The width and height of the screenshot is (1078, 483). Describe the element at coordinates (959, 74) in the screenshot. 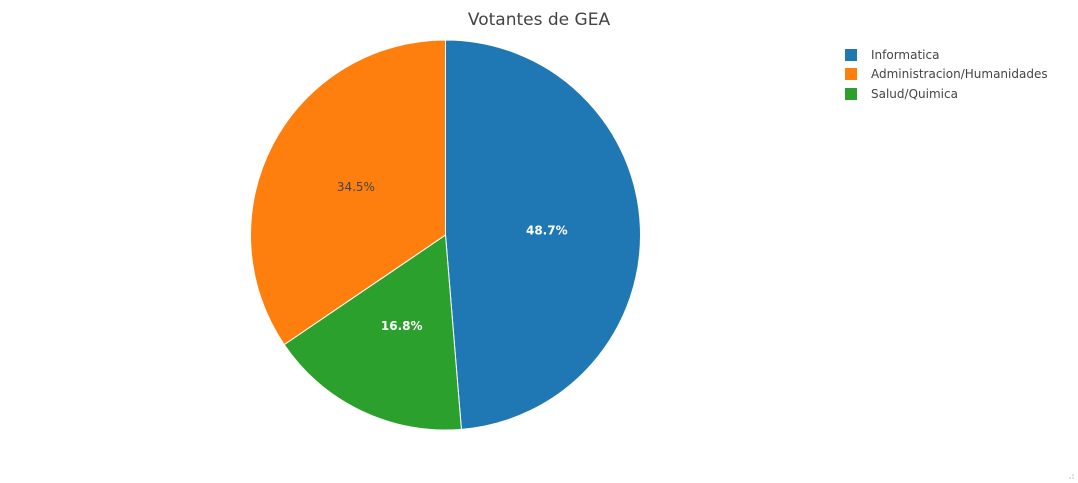

I see `legend-label: Administracion/Humanidades` at that location.